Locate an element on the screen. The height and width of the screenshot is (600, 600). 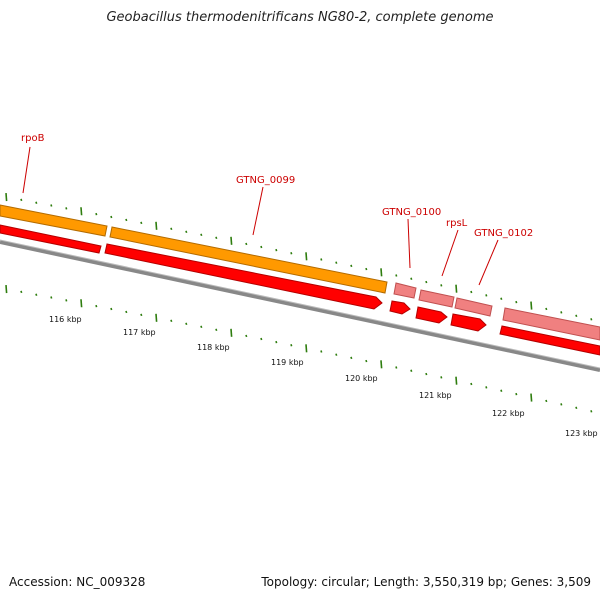
gene-next-upper is located at coordinates (551, 324).